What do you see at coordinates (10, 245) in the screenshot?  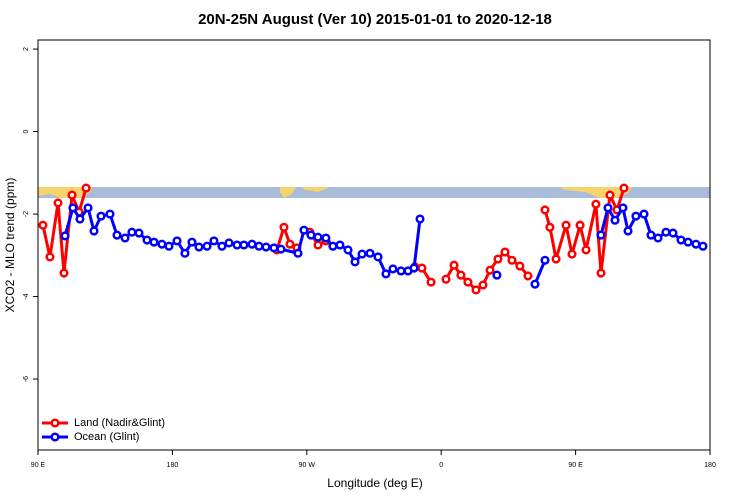 I see `y-axis-label: XCO2 - MLO trend (ppm)` at bounding box center [10, 245].